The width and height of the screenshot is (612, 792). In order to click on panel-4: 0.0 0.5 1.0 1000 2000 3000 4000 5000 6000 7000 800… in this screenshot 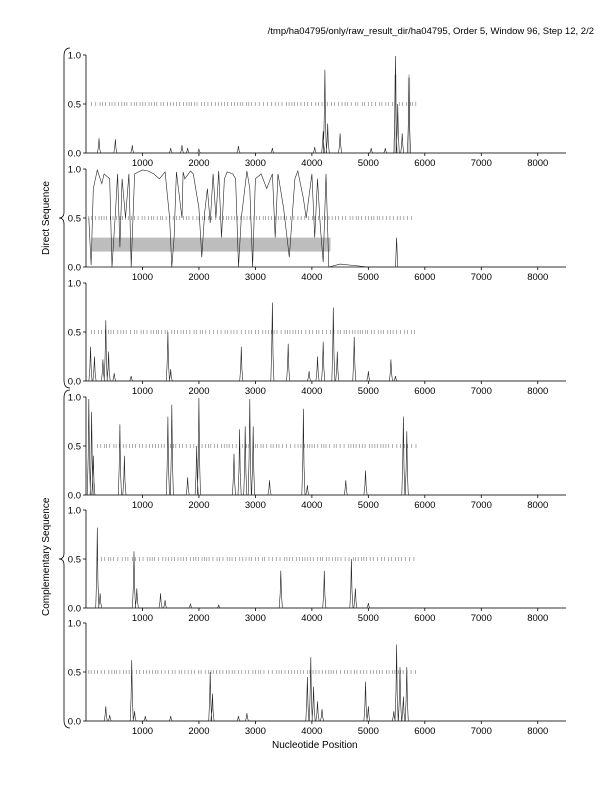, I will do `click(317, 452)`.